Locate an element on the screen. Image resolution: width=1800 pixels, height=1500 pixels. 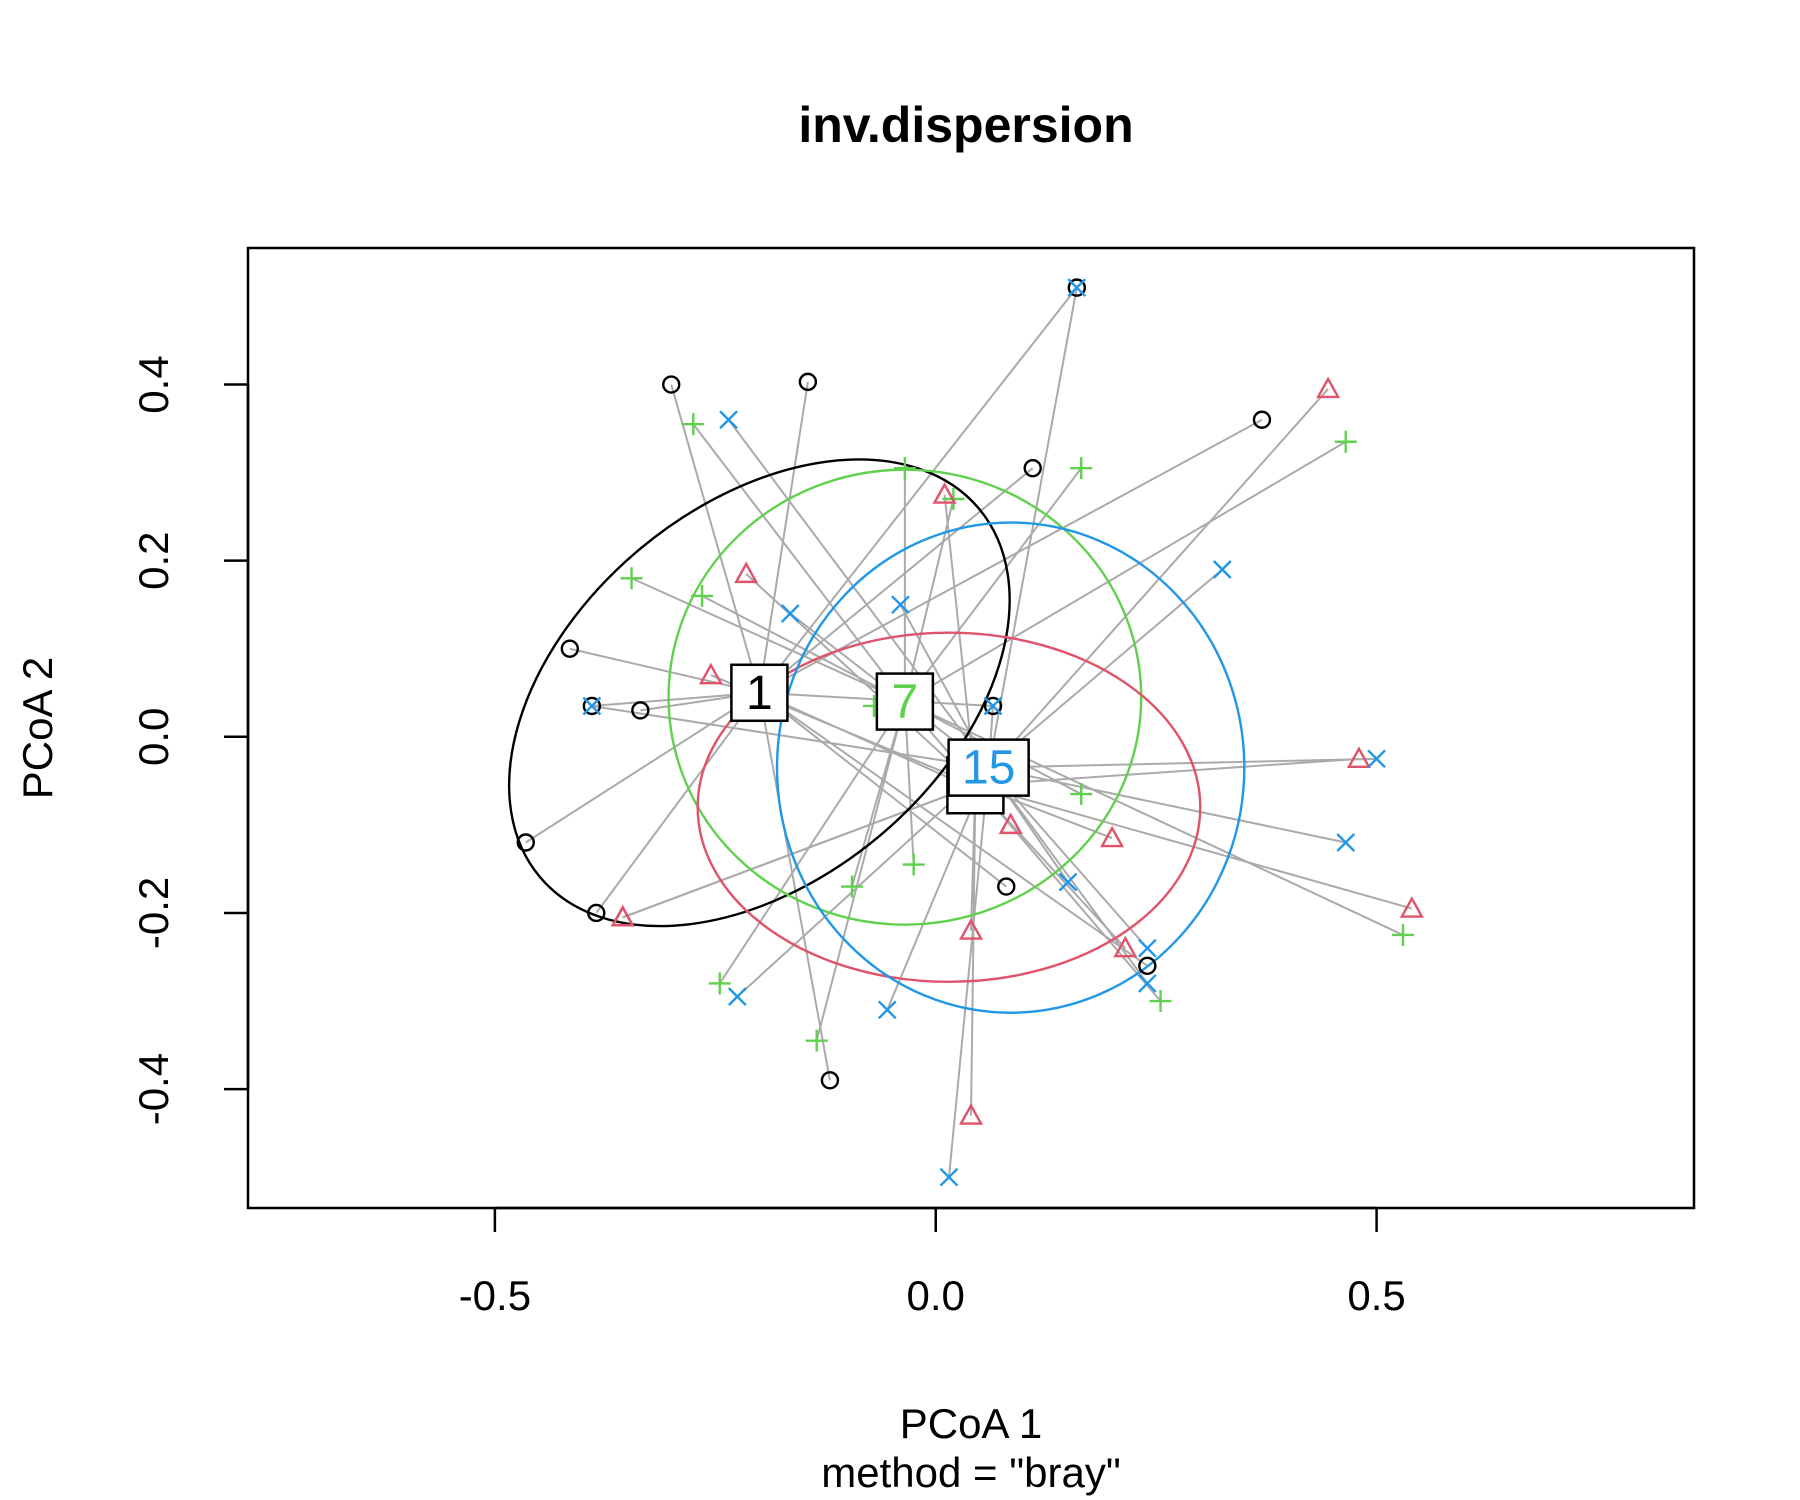
x-axis-title: PCoA 1 is located at coordinates (971, 1423).